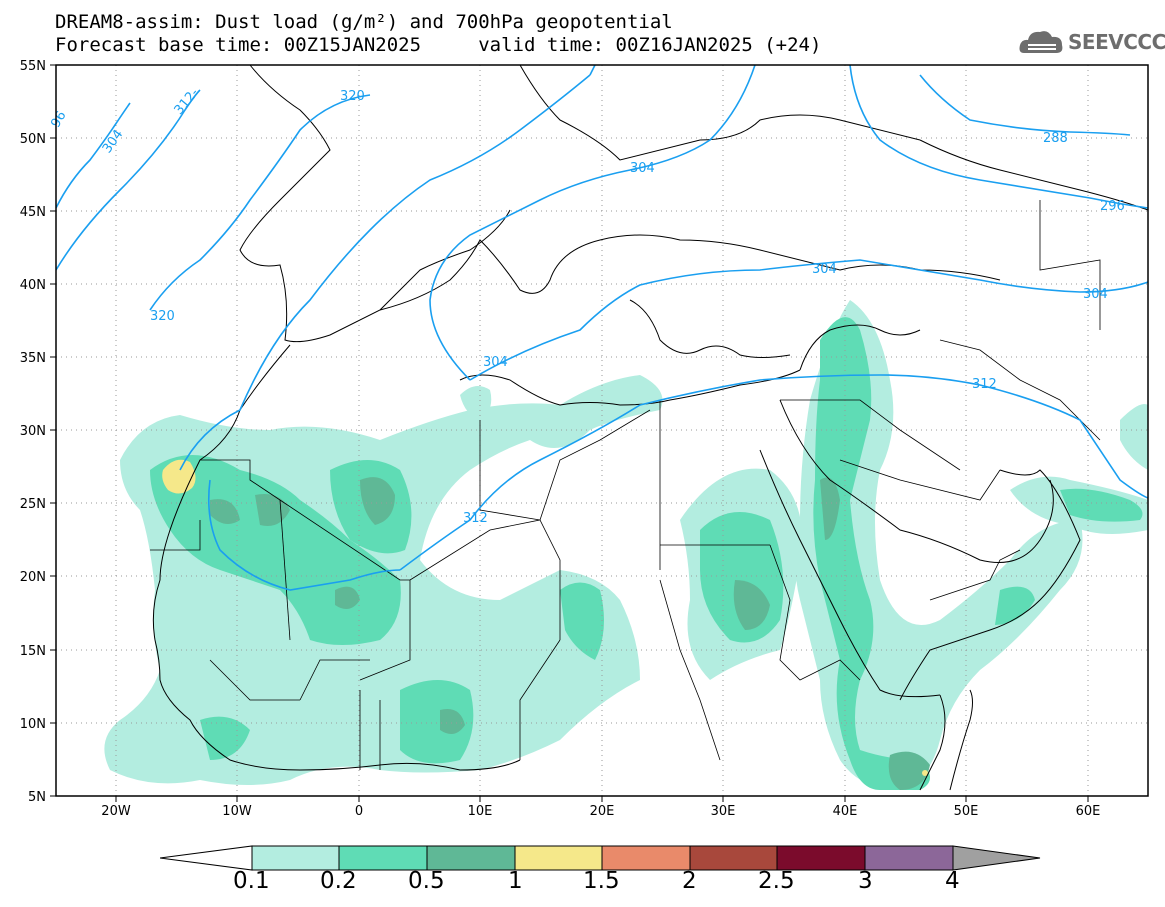 This screenshot has width=1165, height=907. Describe the element at coordinates (845, 811) in the screenshot. I see `lon-label: 40E` at that location.